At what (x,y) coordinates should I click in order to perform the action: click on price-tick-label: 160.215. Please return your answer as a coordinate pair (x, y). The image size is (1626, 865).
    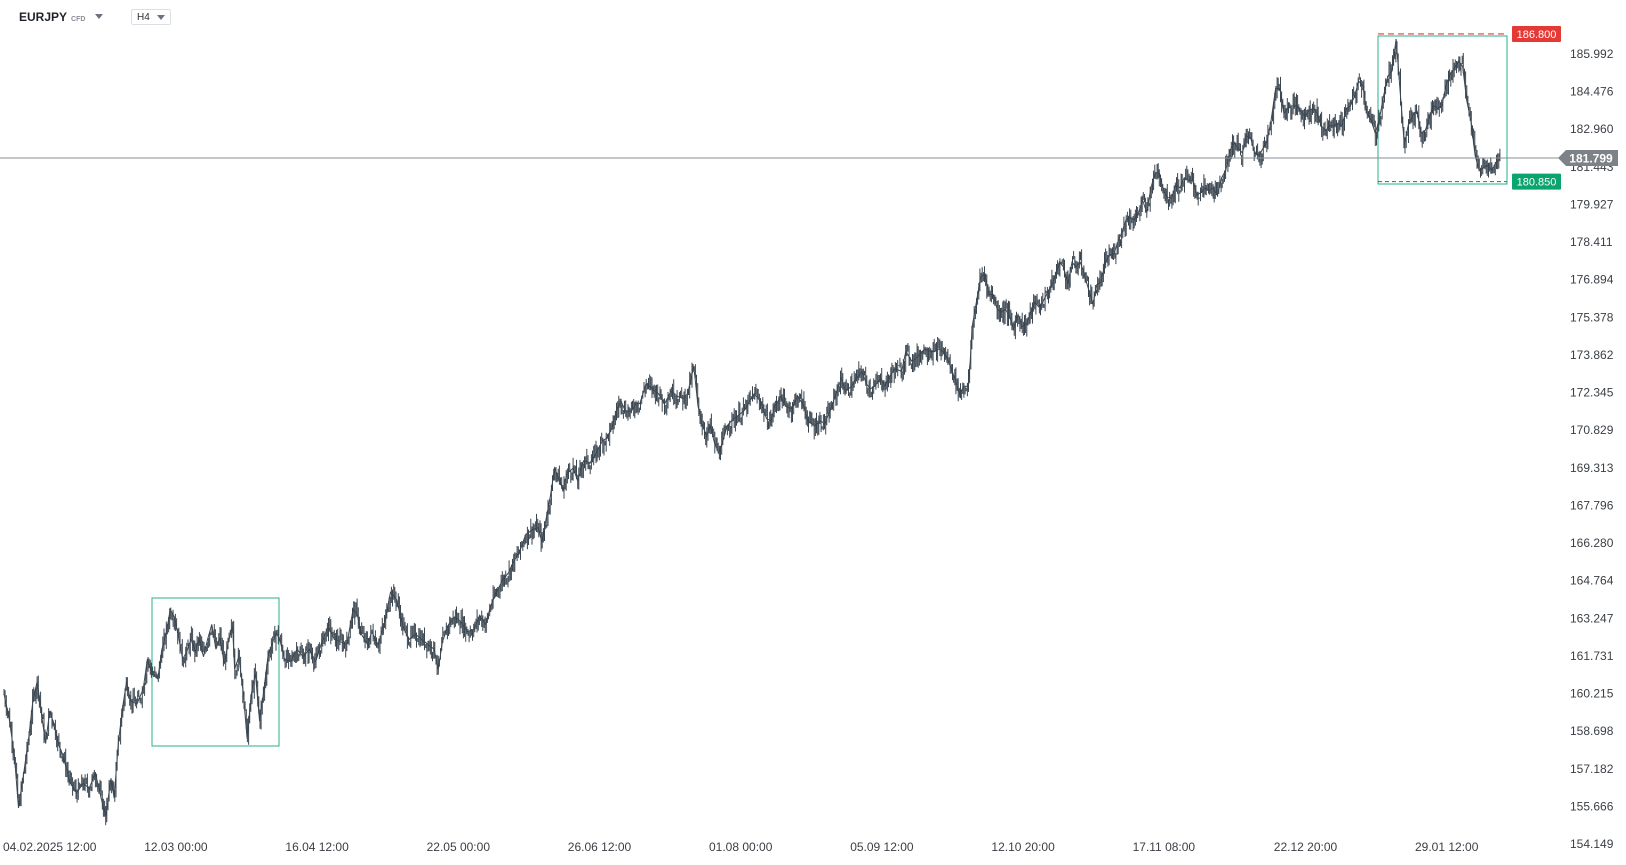
    Looking at the image, I should click on (1592, 694).